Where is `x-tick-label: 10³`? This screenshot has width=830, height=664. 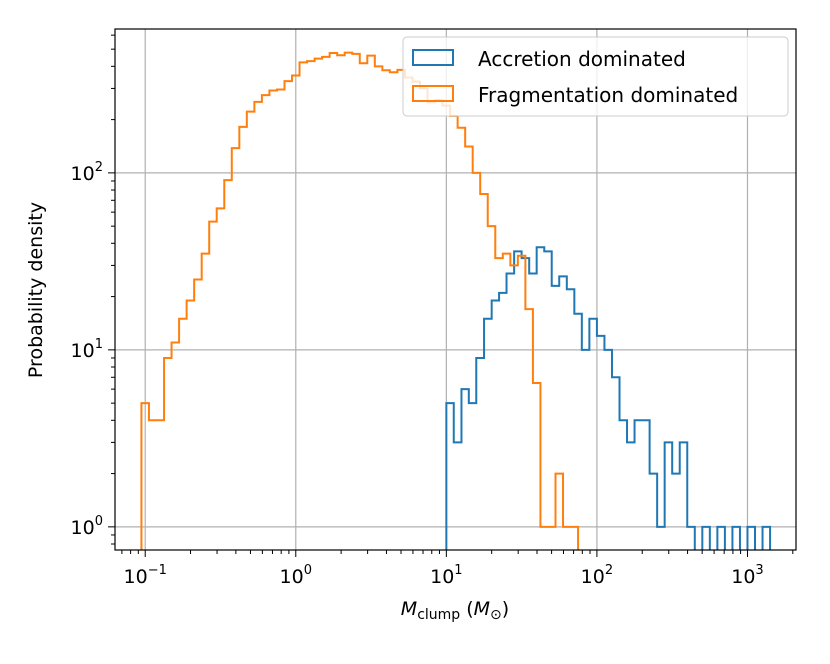 x-tick-label: 10³ is located at coordinates (747, 575).